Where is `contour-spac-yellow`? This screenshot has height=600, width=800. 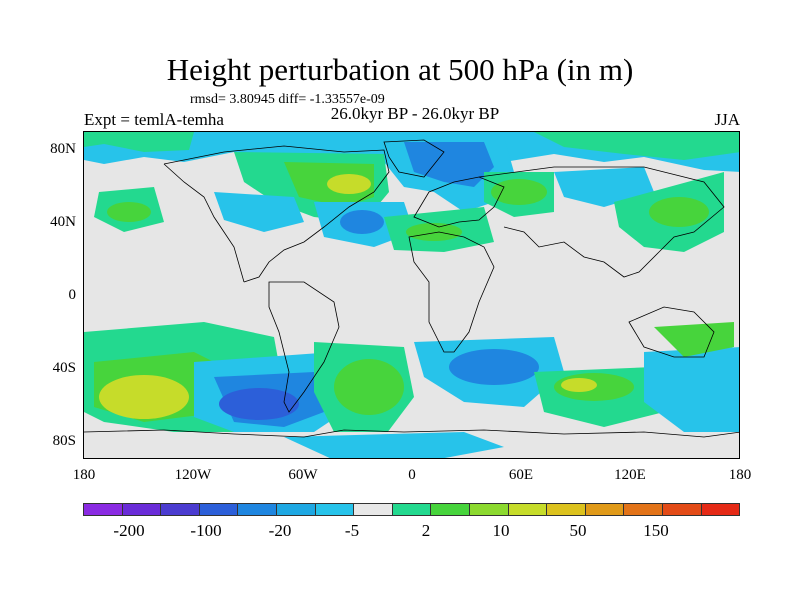
contour-spac-yellow is located at coordinates (144, 397).